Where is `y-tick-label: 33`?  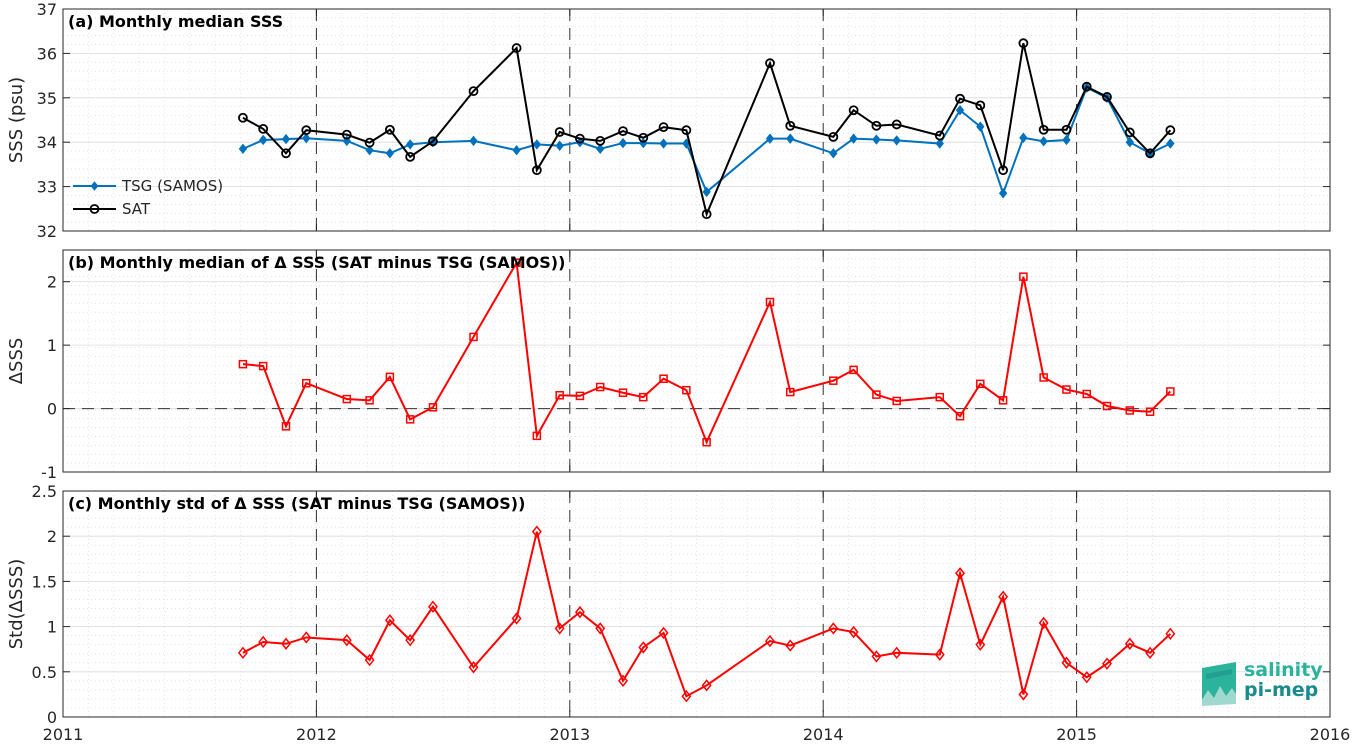 y-tick-label: 33 is located at coordinates (47, 187).